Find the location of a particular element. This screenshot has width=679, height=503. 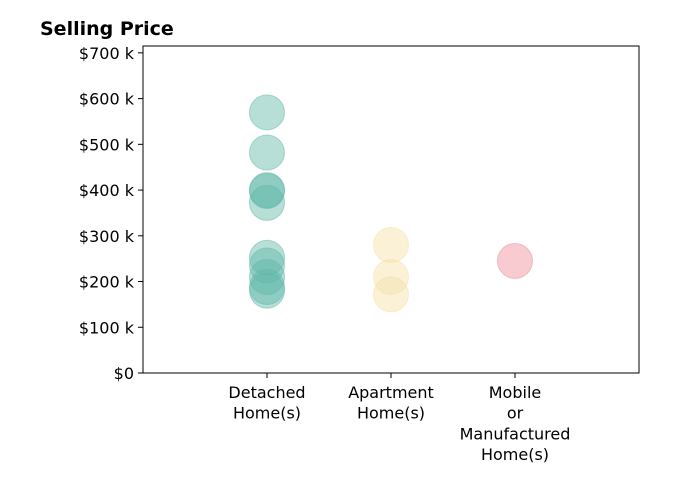

y-tick-label: $600 k is located at coordinates (107, 99).